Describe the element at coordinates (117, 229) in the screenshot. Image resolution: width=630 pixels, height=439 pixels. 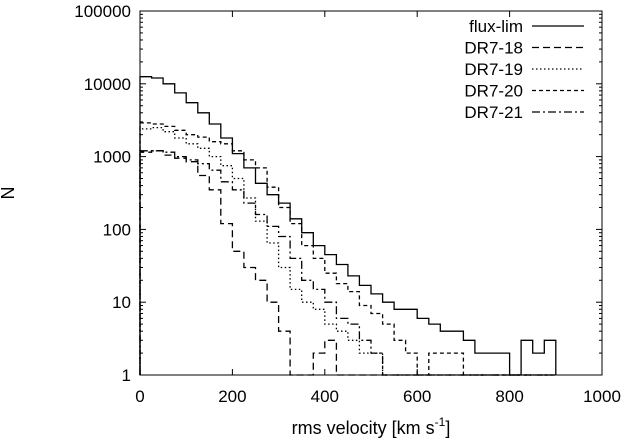
I see `y-tick-label: 100` at that location.